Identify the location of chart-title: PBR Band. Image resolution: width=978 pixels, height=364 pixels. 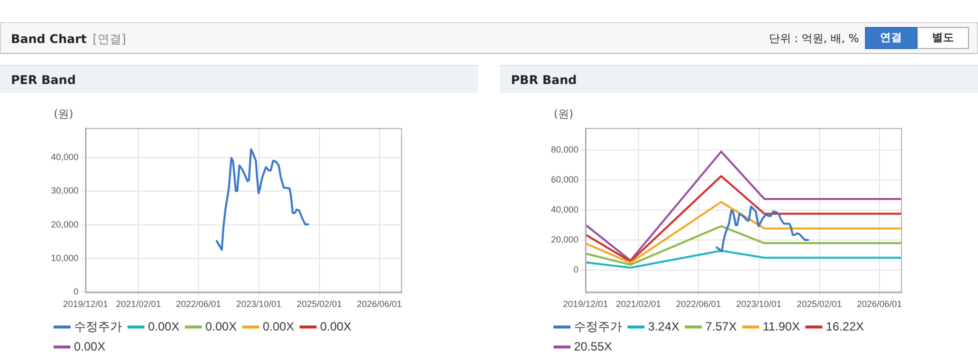
(739, 79).